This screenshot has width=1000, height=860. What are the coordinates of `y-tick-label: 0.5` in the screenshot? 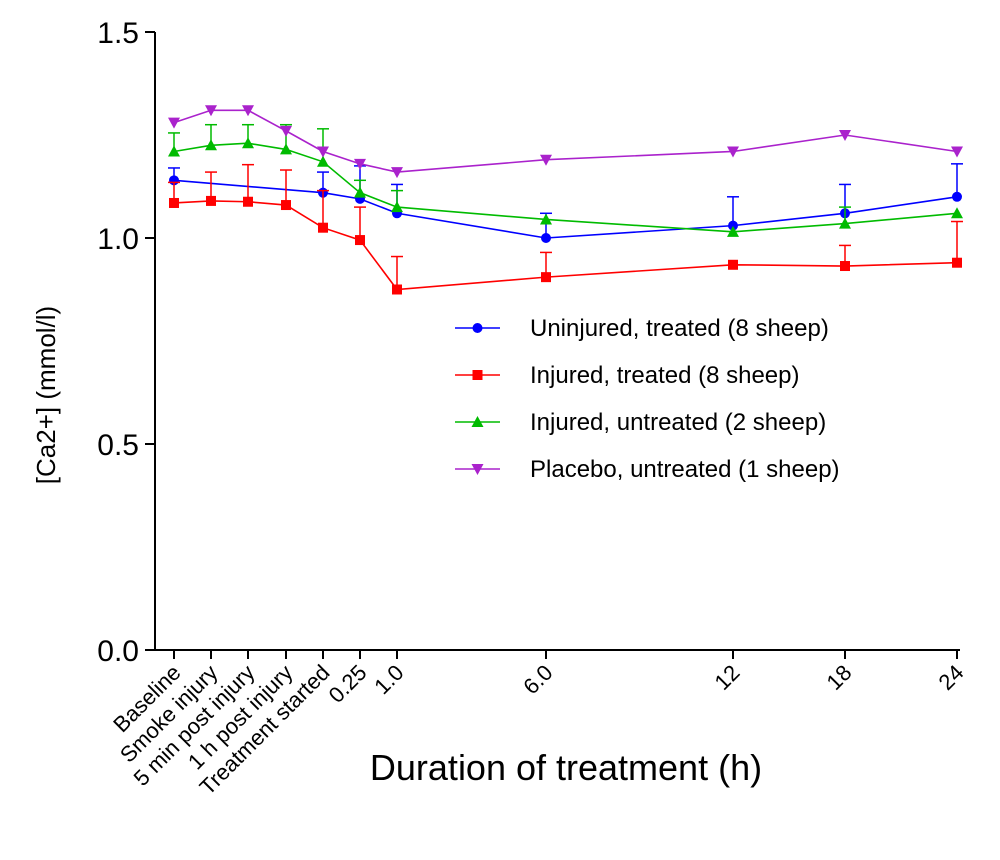 It's located at (118, 445).